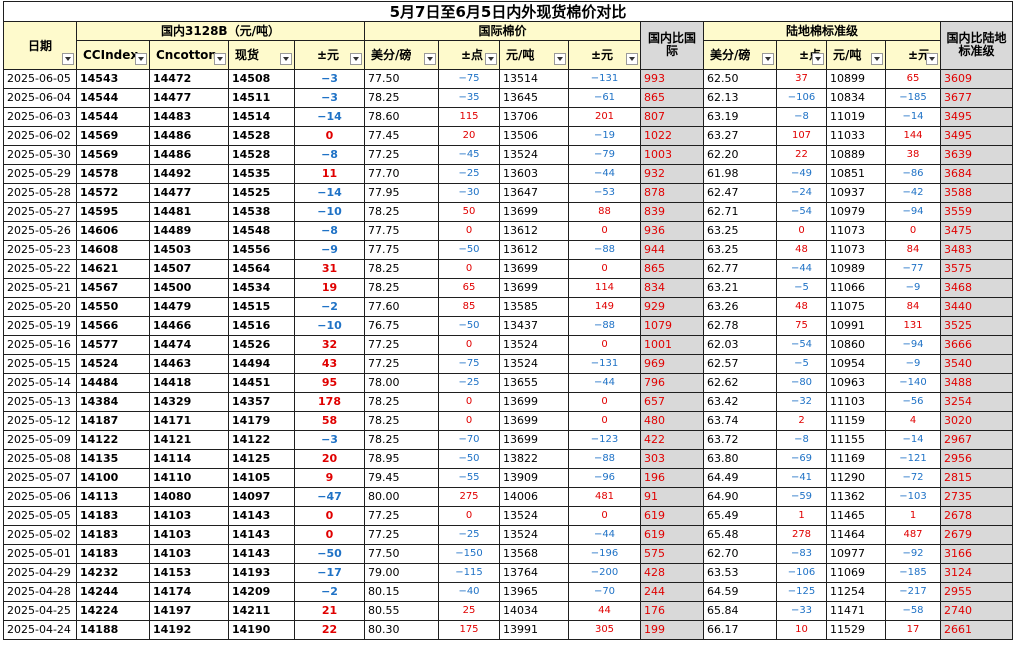 Image resolution: width=1015 pixels, height=645 pixels. I want to click on header-inland-cents: 美分/磅, so click(740, 55).